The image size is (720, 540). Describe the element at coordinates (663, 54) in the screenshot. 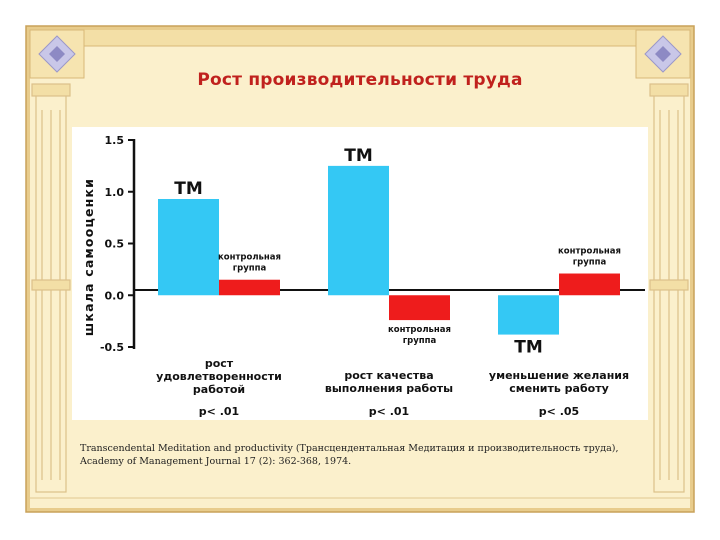

I see `corner-ornament-top-right` at that location.